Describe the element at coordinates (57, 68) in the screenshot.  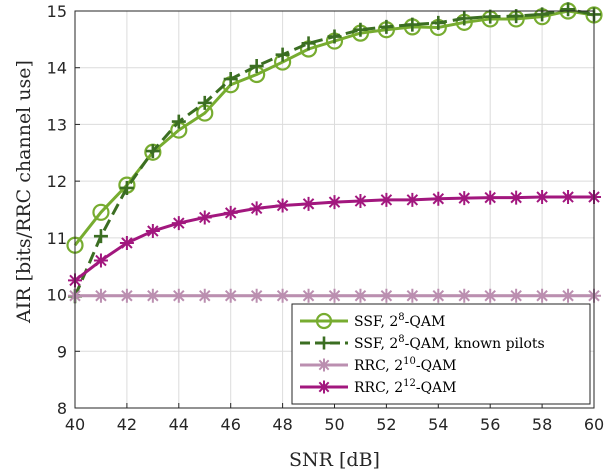
I see `y-tick-label: 14` at that location.